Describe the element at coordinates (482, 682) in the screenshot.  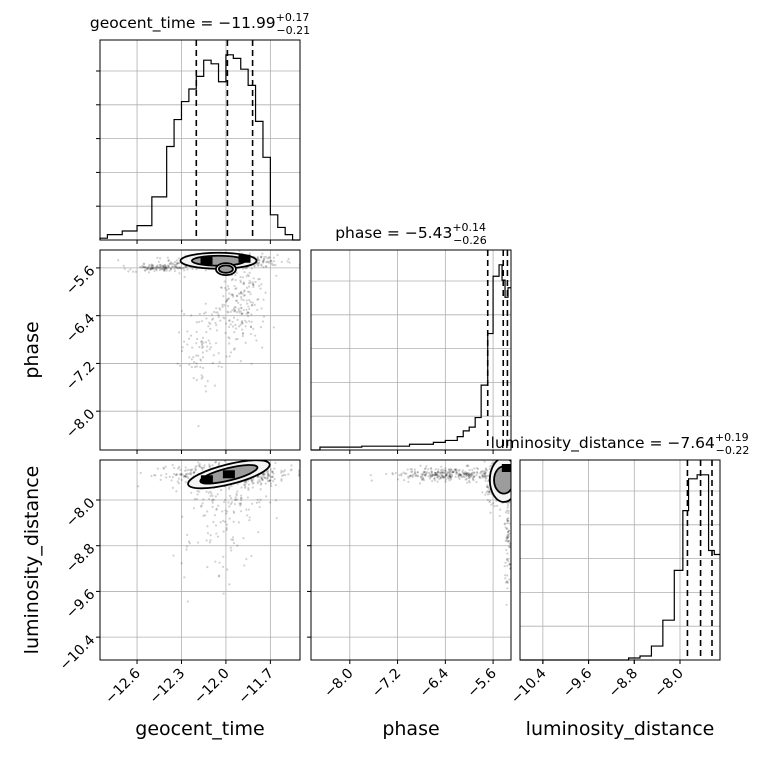
I see `x-tick-label: −5.6` at that location.